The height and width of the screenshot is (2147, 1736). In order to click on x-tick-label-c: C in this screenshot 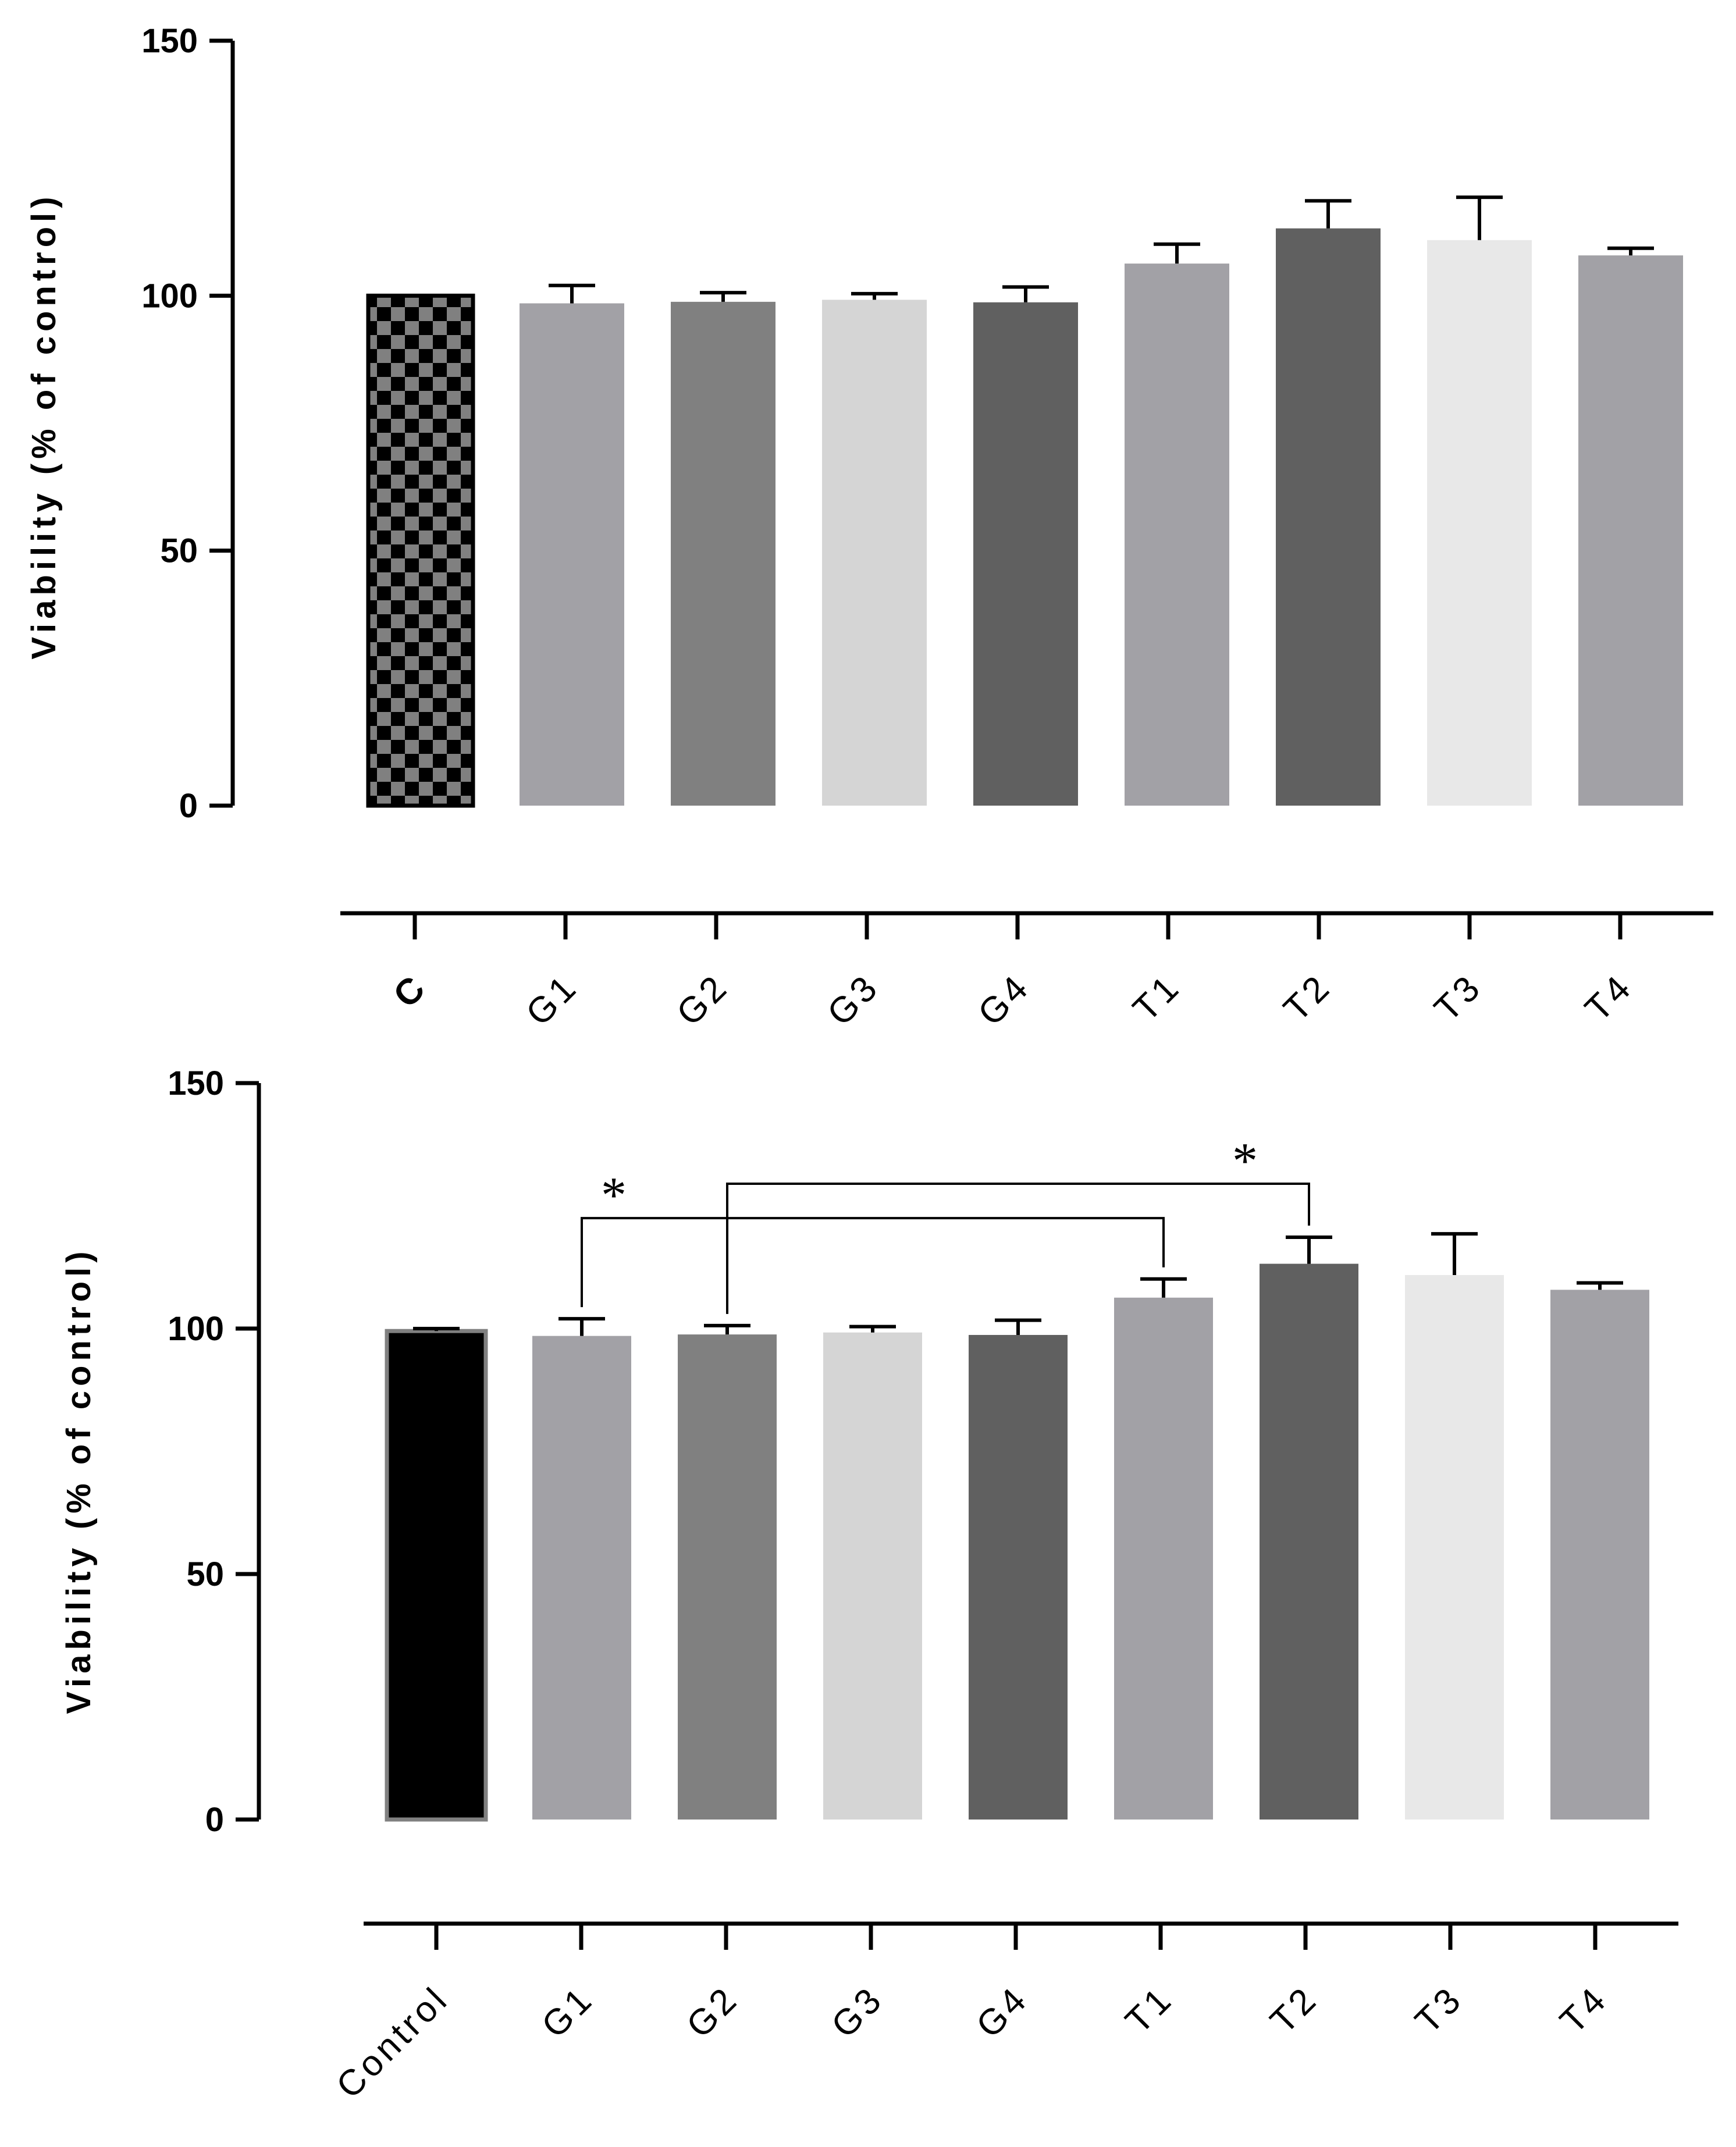, I will do `click(410, 991)`.